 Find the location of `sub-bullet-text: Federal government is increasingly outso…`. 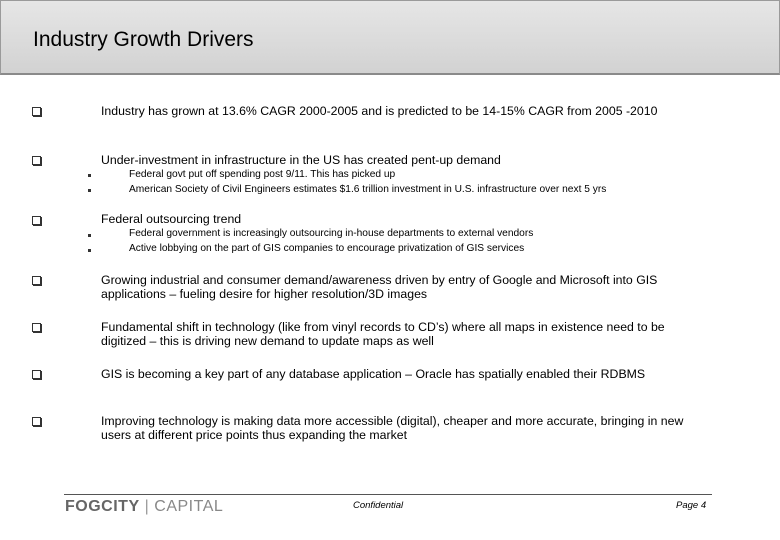

sub-bullet-text: Federal government is increasingly outso… is located at coordinates (331, 233).